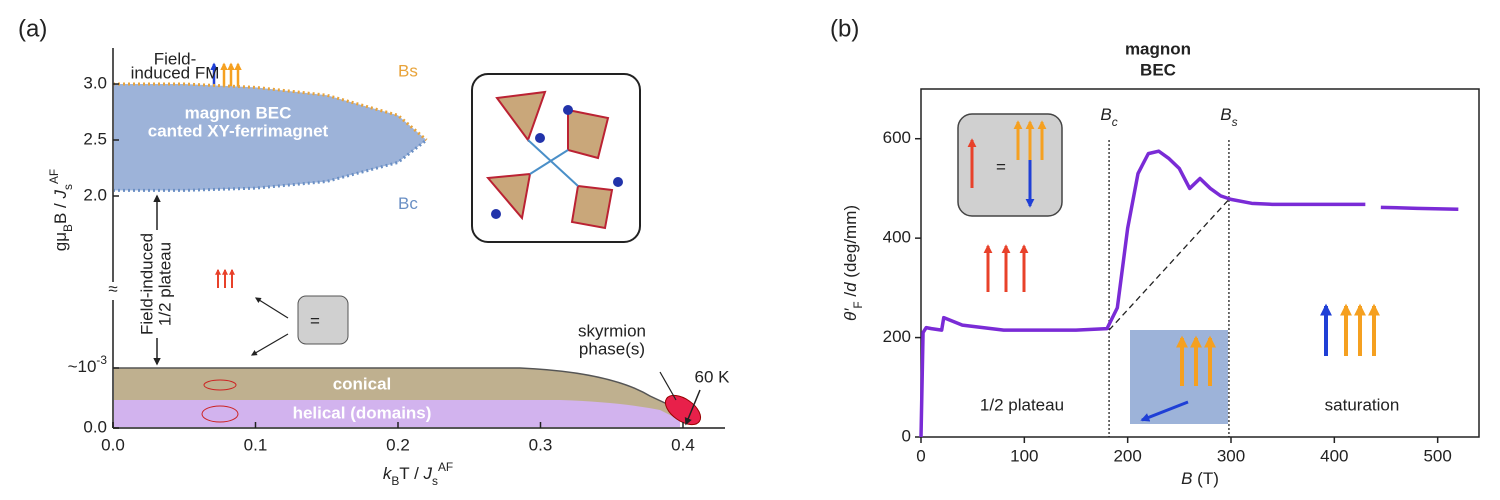 This screenshot has height=500, width=1500. I want to click on x-tick-label: 200, so click(1127, 455).